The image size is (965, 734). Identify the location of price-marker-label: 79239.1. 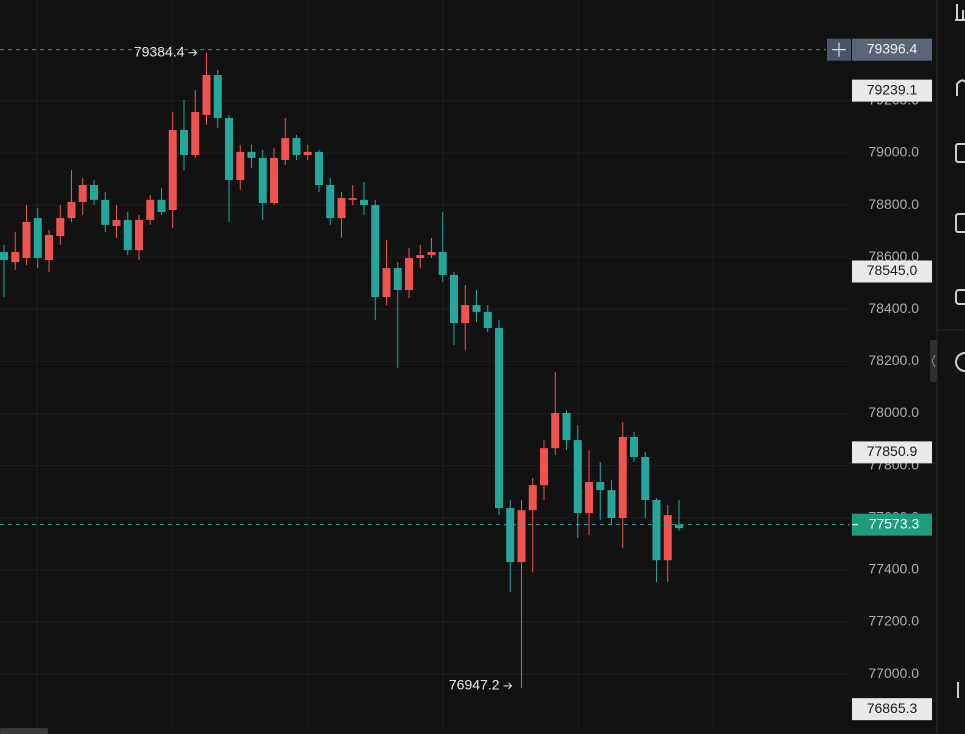
(892, 89).